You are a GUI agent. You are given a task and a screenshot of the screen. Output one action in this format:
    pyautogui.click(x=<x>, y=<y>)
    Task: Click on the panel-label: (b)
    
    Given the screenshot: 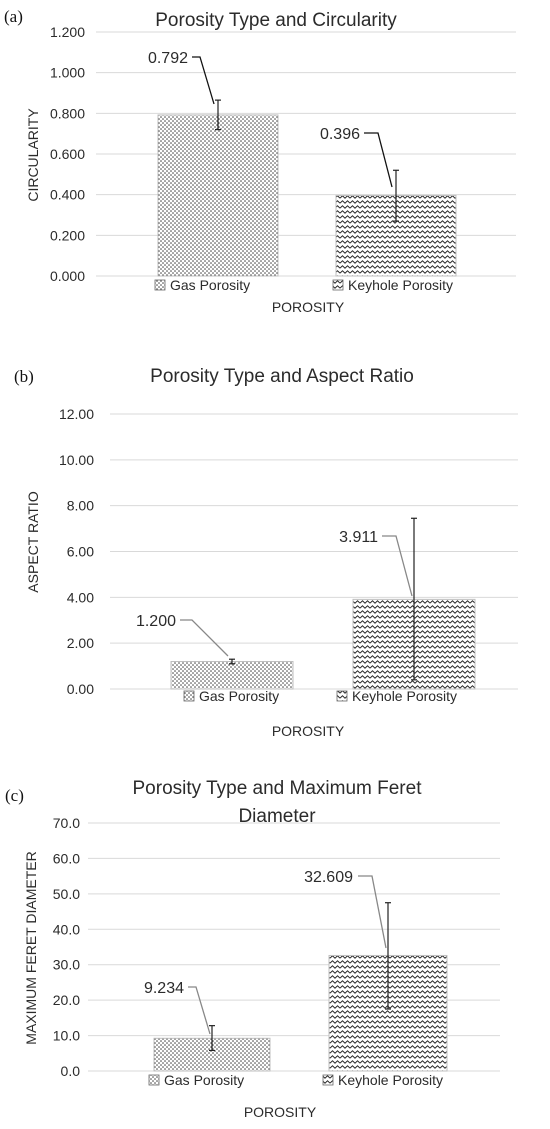 What is the action you would take?
    pyautogui.click(x=24, y=376)
    